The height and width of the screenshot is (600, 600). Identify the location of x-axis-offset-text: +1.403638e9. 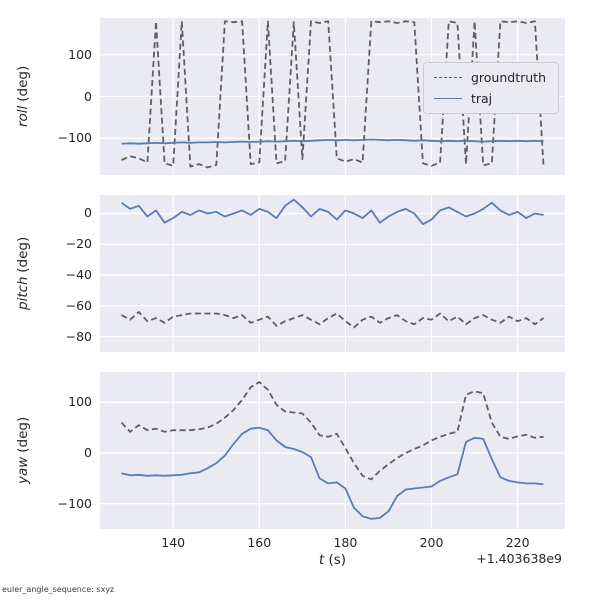
(519, 558).